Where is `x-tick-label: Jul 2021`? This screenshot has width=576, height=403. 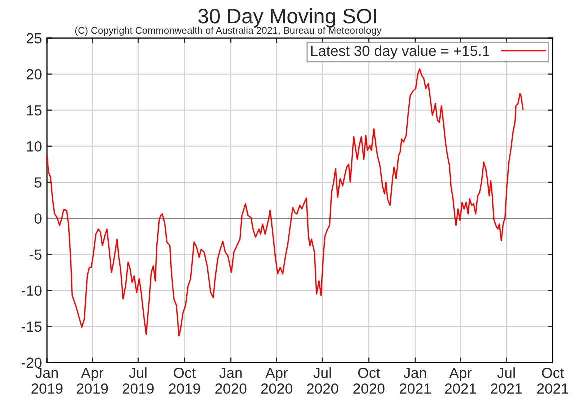
x-tick-label: Jul 2021 is located at coordinates (506, 381).